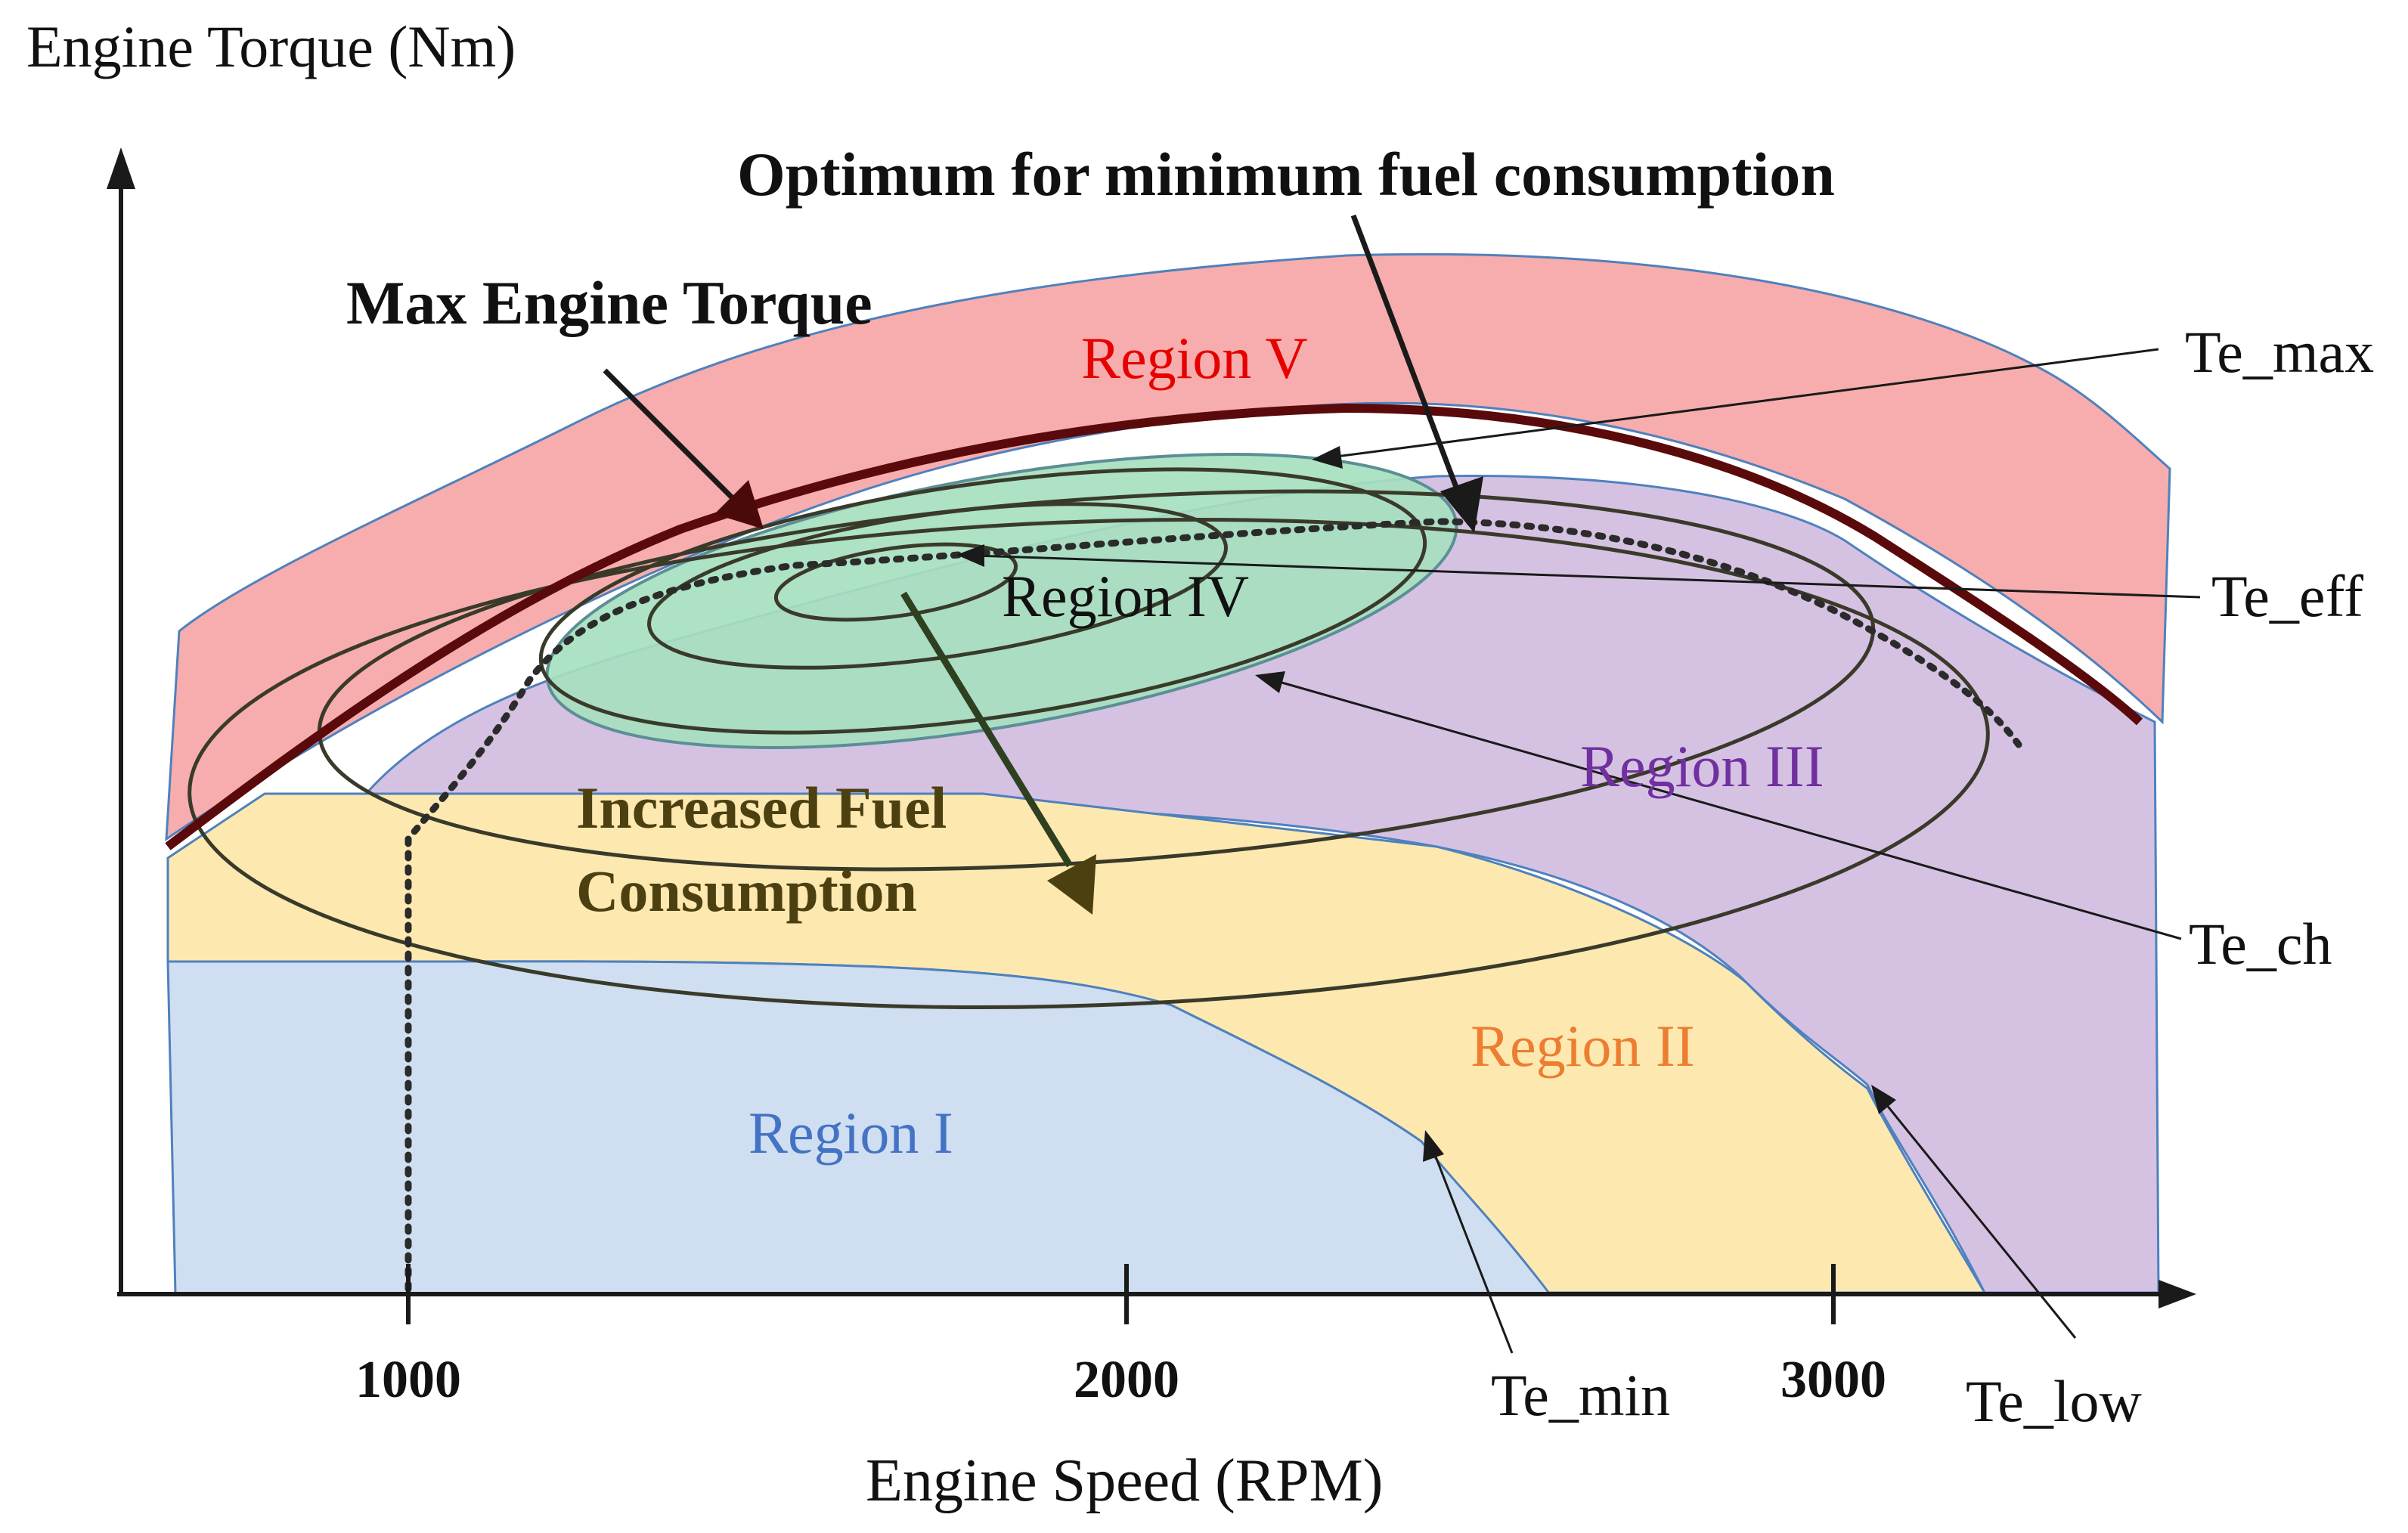  What do you see at coordinates (1588, 576) in the screenshot?
I see `te-eff-leader` at bounding box center [1588, 576].